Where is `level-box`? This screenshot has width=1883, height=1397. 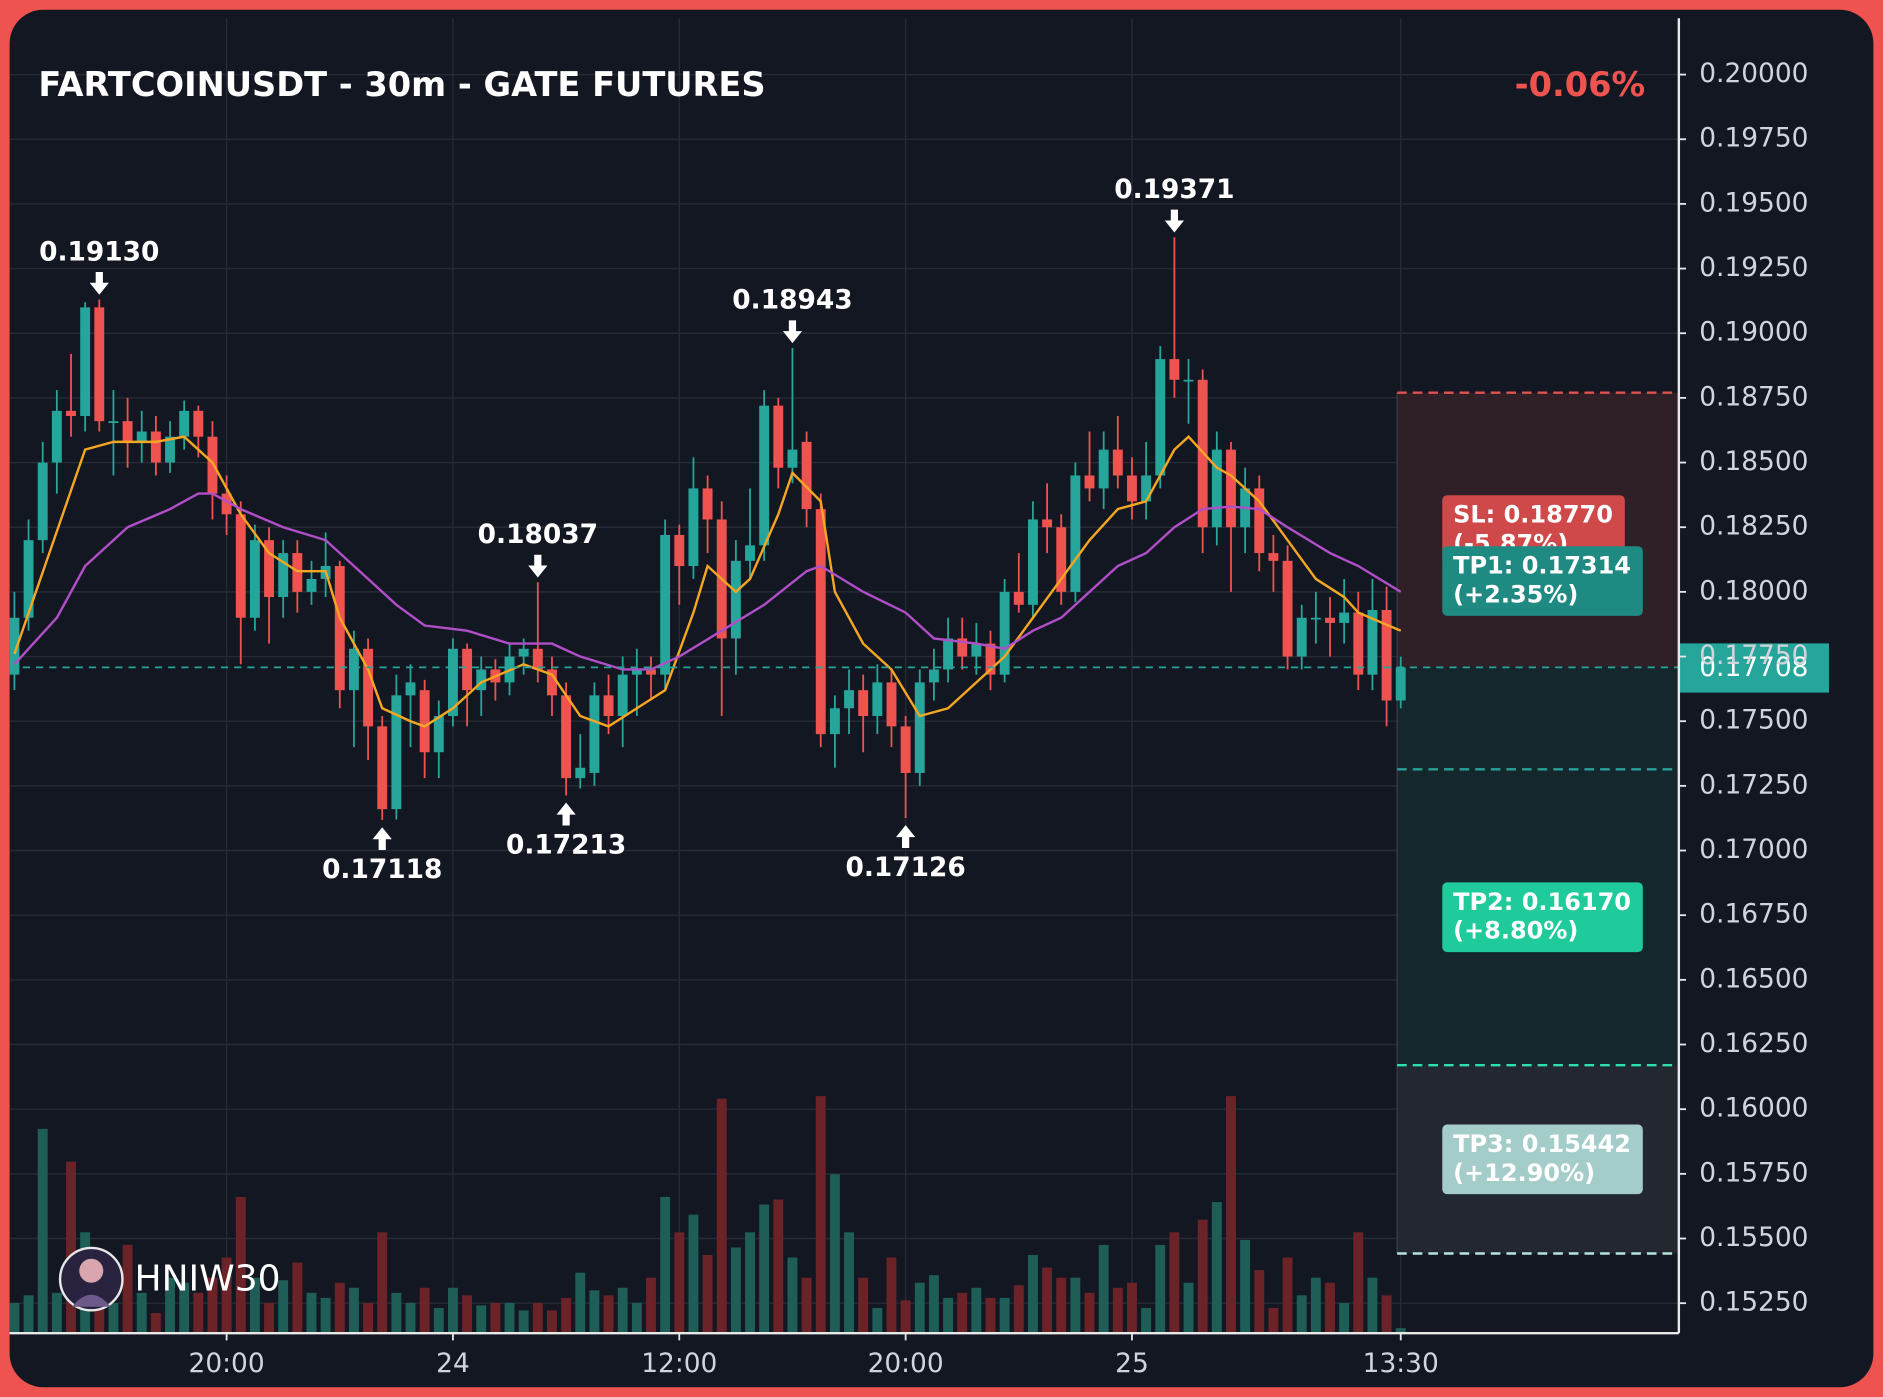
level-box is located at coordinates (1542, 1159).